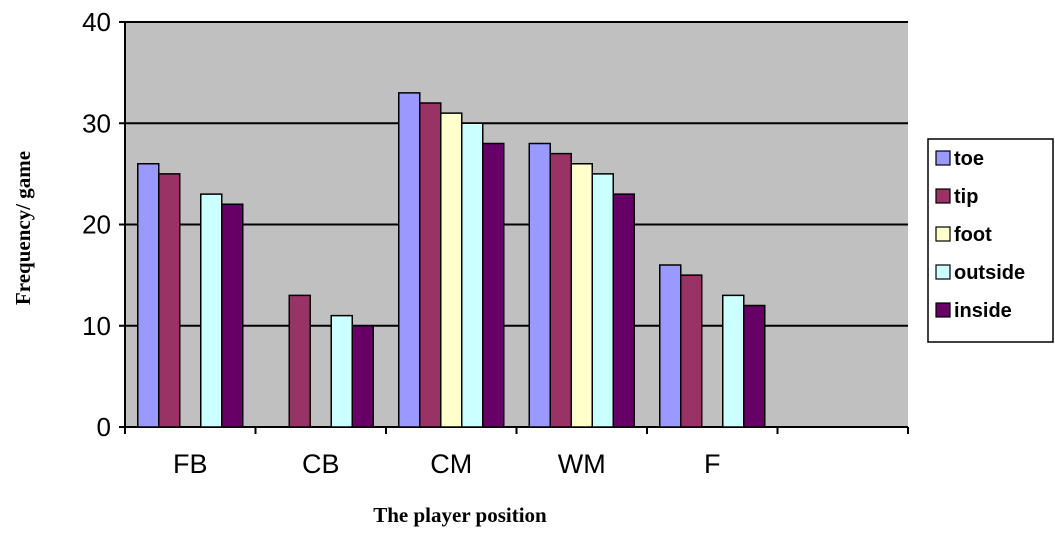 The image size is (1055, 536). Describe the element at coordinates (712, 464) in the screenshot. I see `category-label: F` at that location.